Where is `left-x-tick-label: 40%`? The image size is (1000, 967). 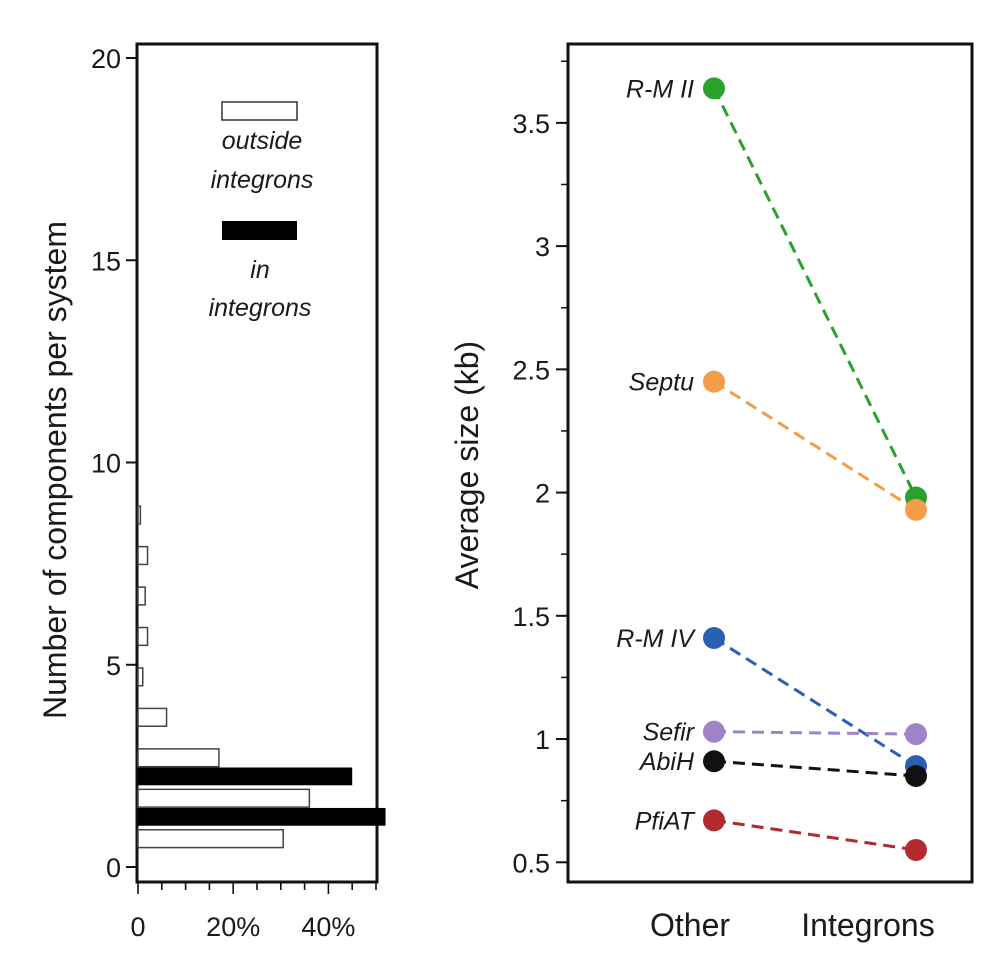
left-x-tick-label: 40% is located at coordinates (328, 927).